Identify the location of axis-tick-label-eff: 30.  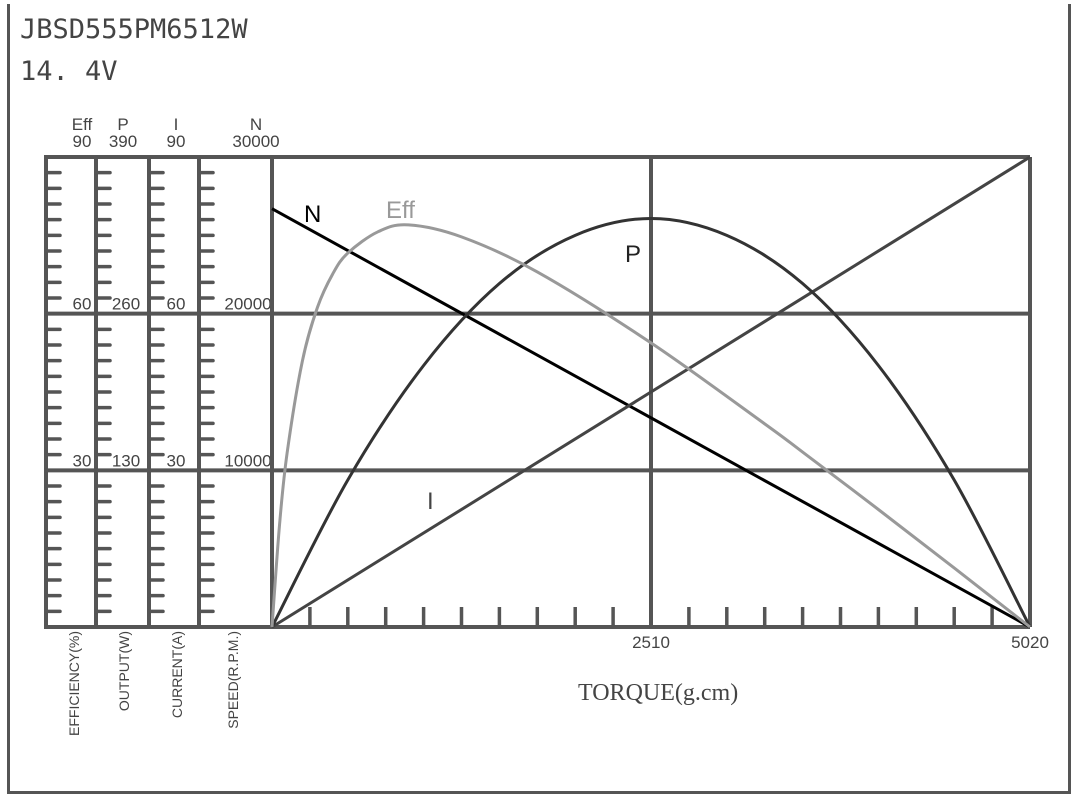
(82, 460).